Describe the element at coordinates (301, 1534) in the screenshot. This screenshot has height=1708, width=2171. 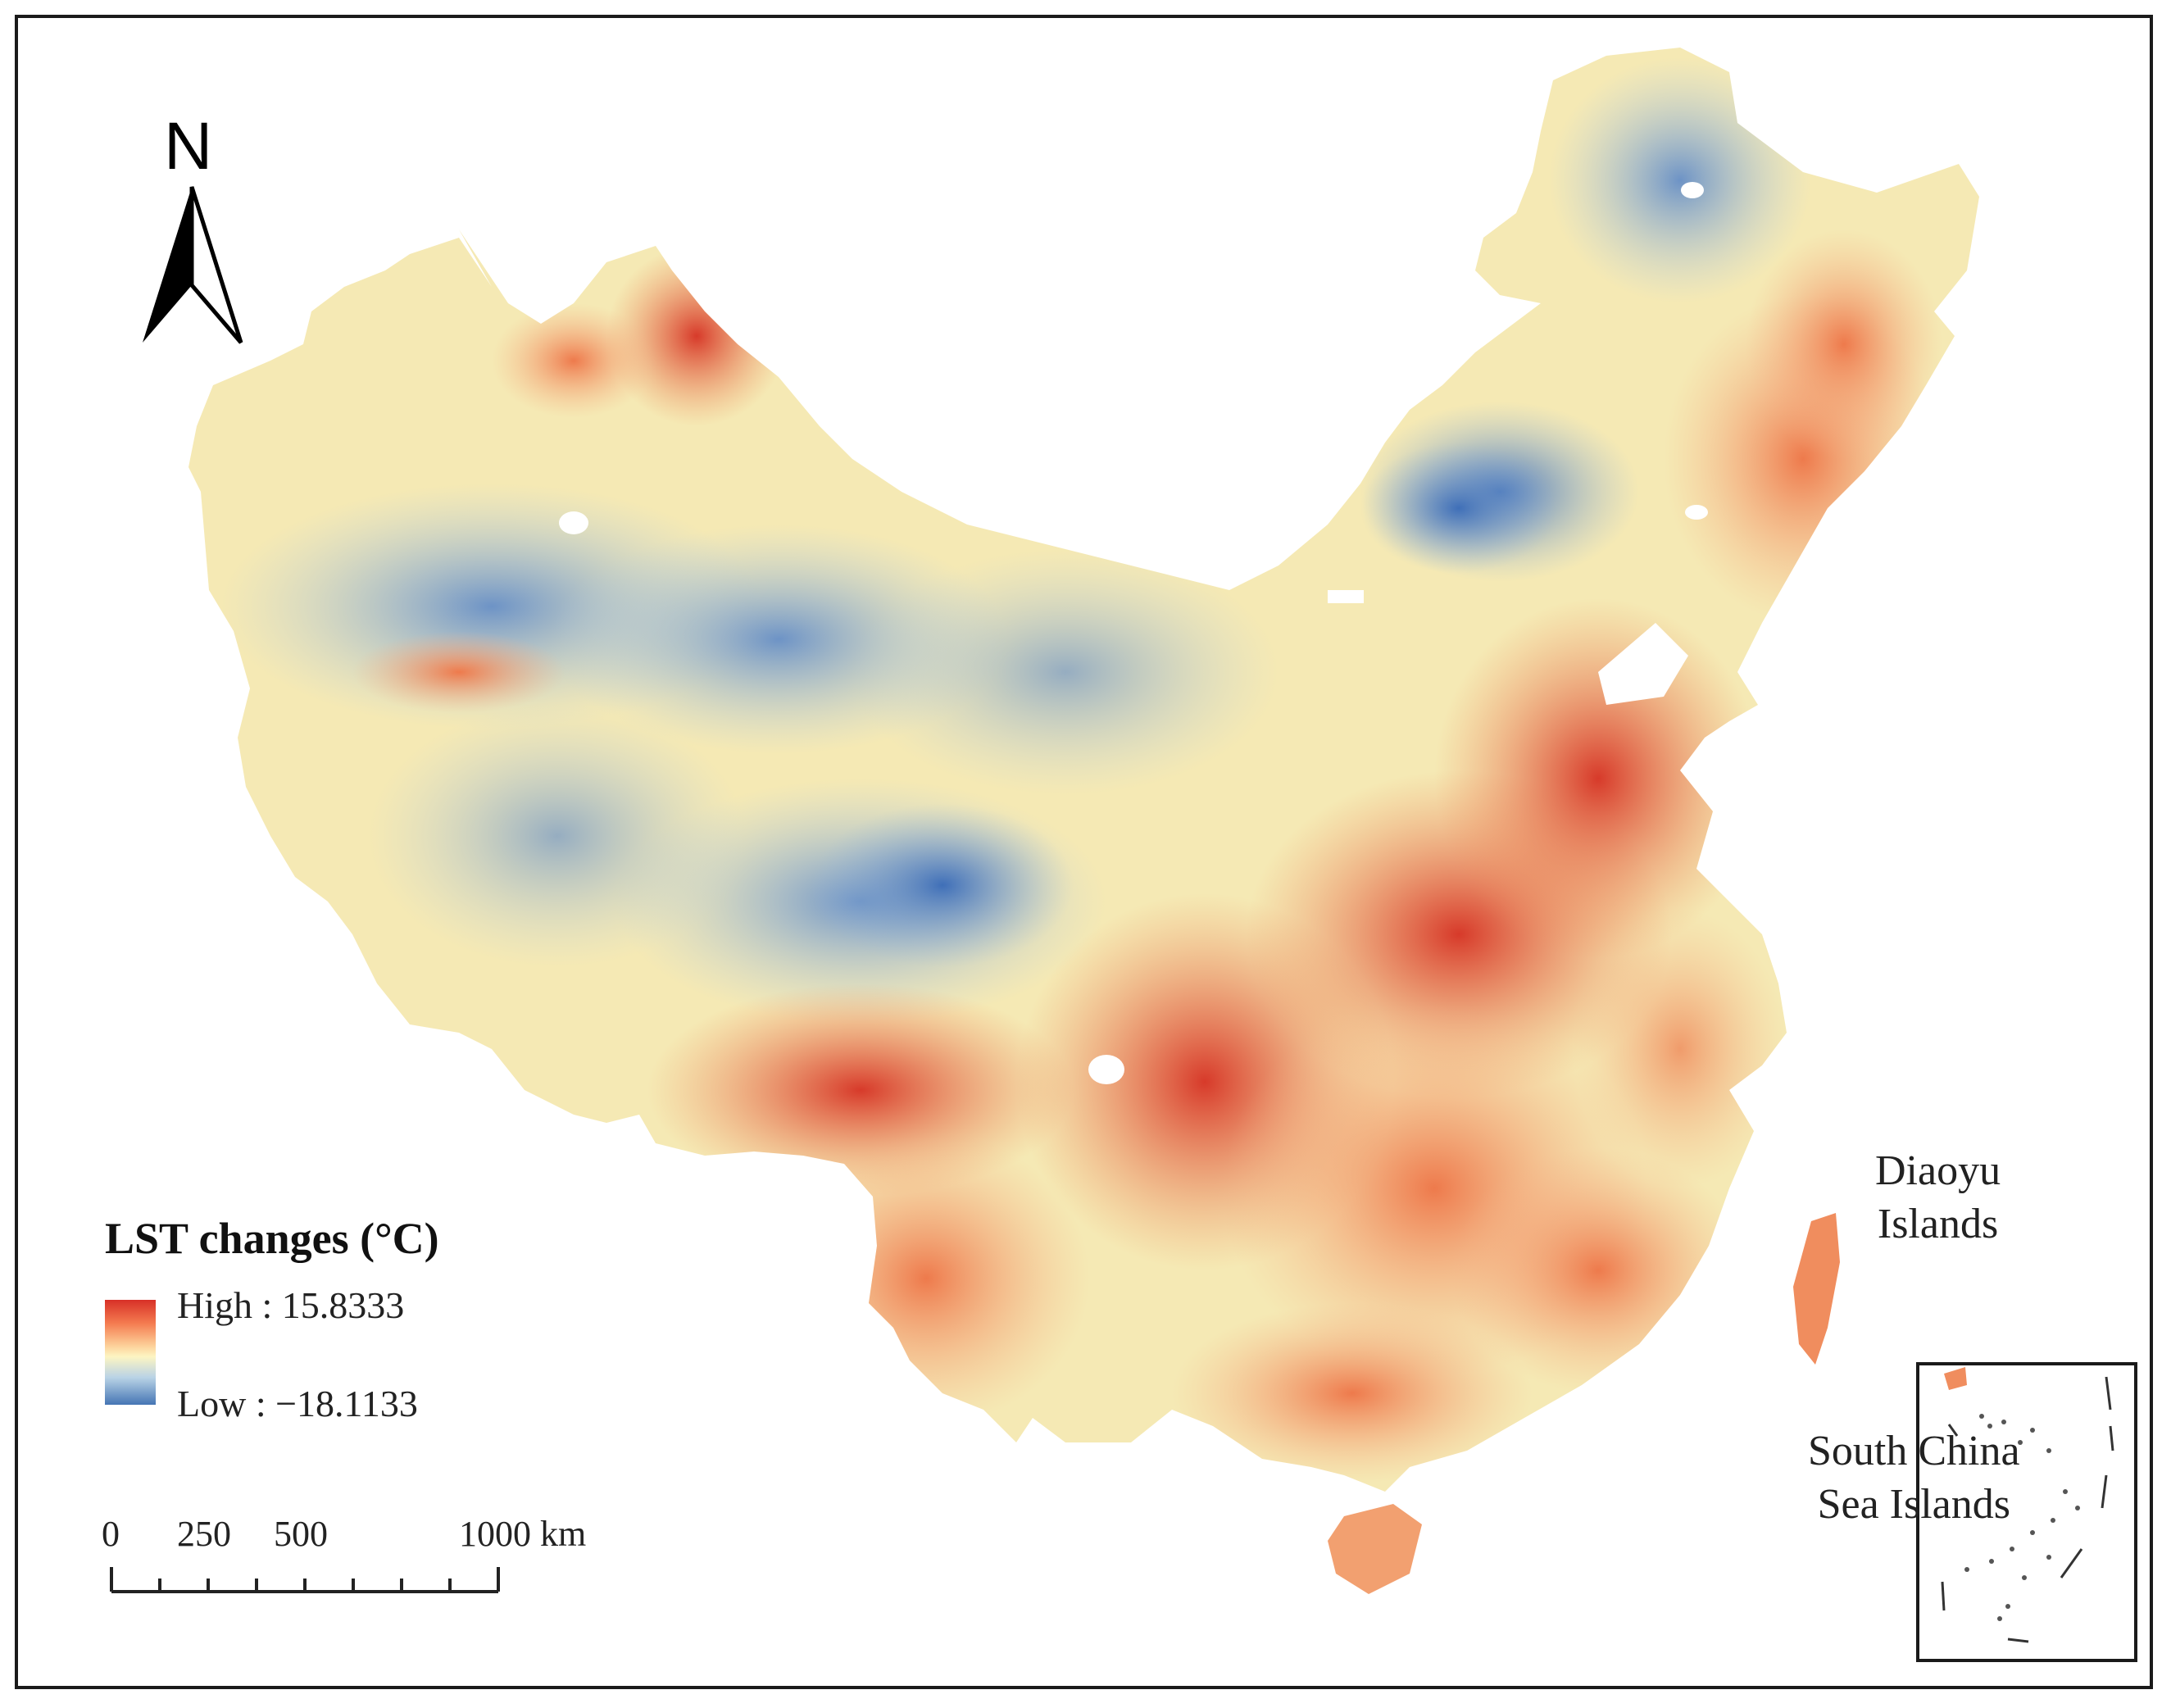
I see `scale-label-500: 500` at that location.